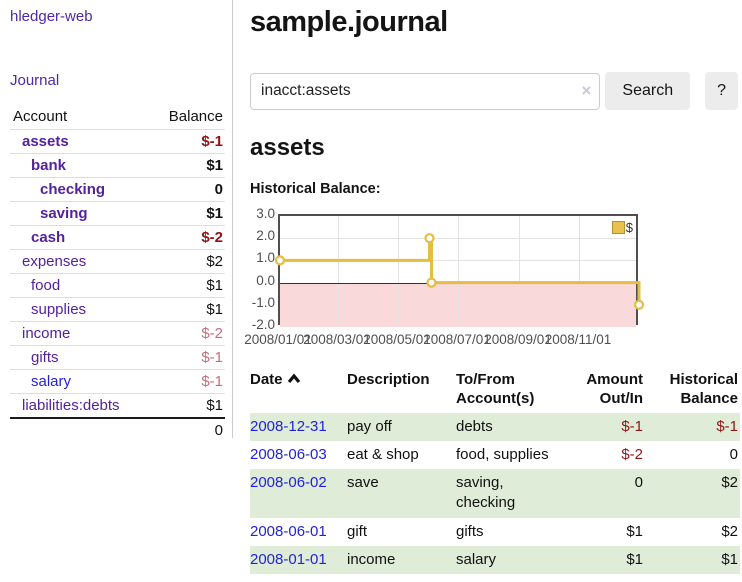  What do you see at coordinates (288, 426) in the screenshot?
I see `transaction-date-link: 2008-12-31` at bounding box center [288, 426].